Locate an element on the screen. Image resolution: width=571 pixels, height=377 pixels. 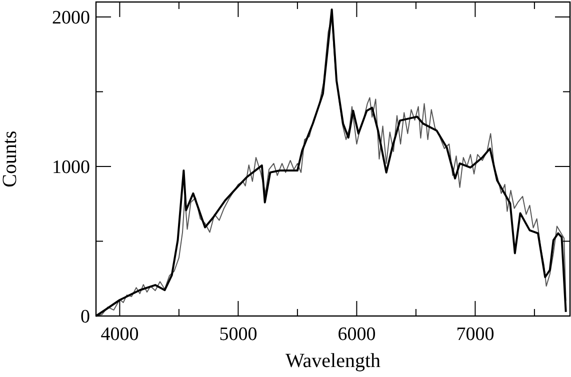
y-tick-label: 2000 is located at coordinates (71, 18).